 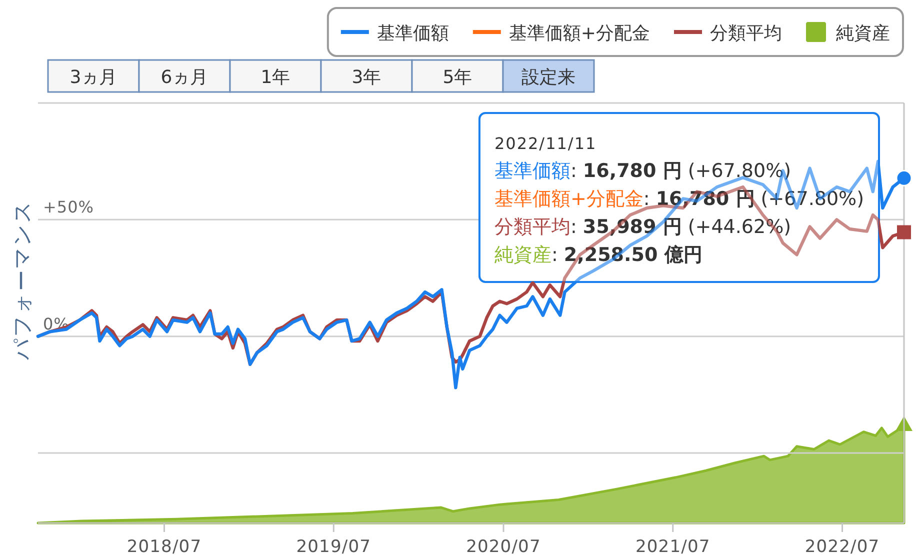 I want to click on annotation: 基準価額: 16,780 円 (+67.80%), so click(x=643, y=171).